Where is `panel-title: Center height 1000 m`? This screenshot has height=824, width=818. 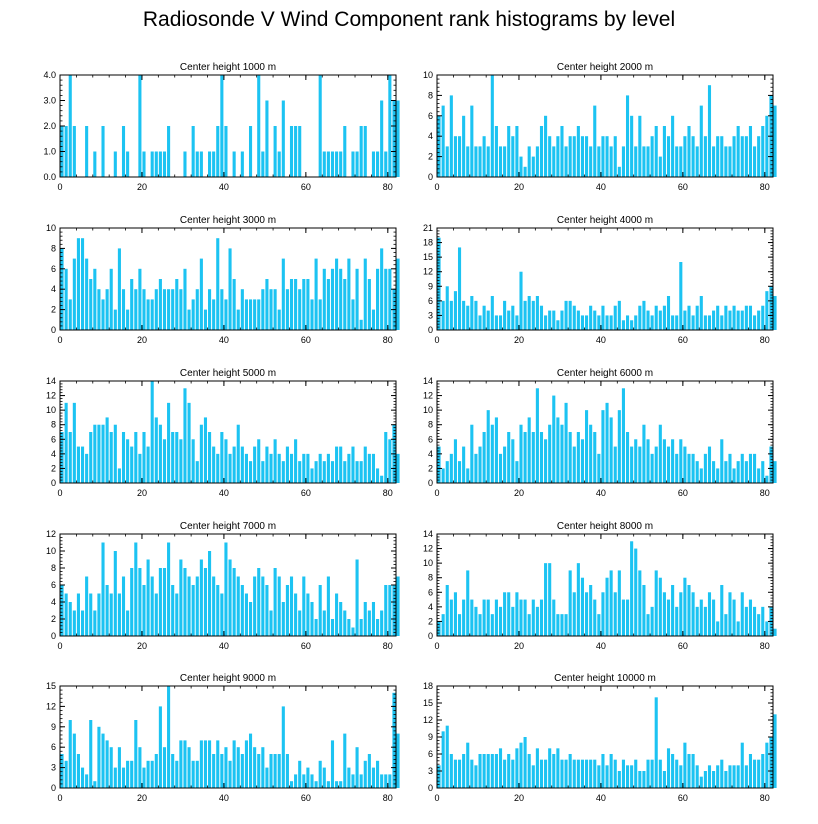 panel-title: Center height 1000 m is located at coordinates (228, 67).